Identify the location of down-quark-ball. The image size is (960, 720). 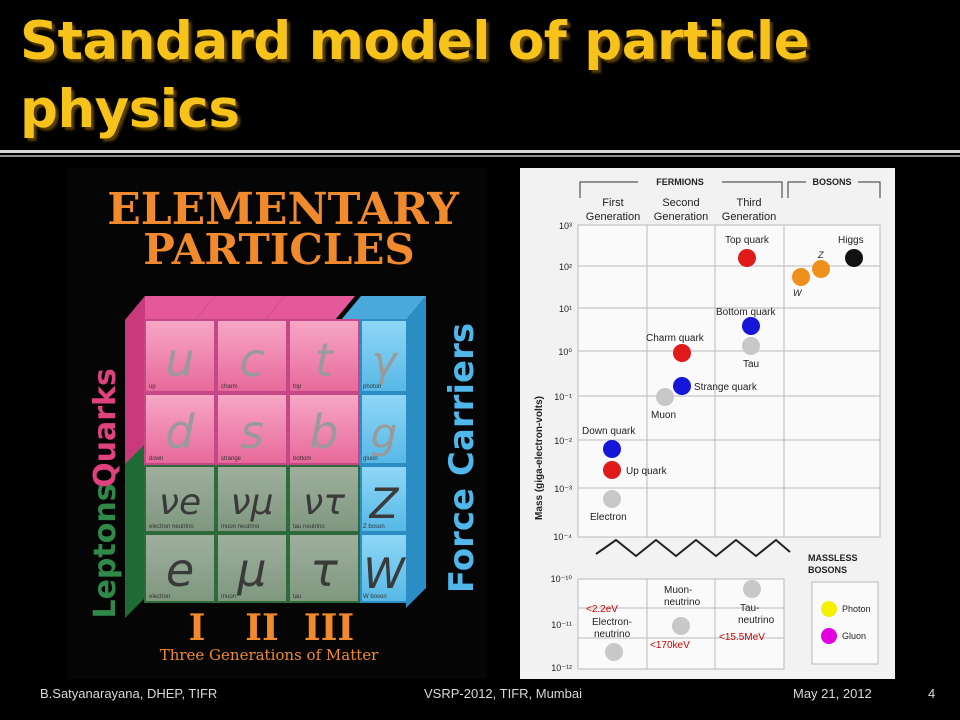
(612, 449).